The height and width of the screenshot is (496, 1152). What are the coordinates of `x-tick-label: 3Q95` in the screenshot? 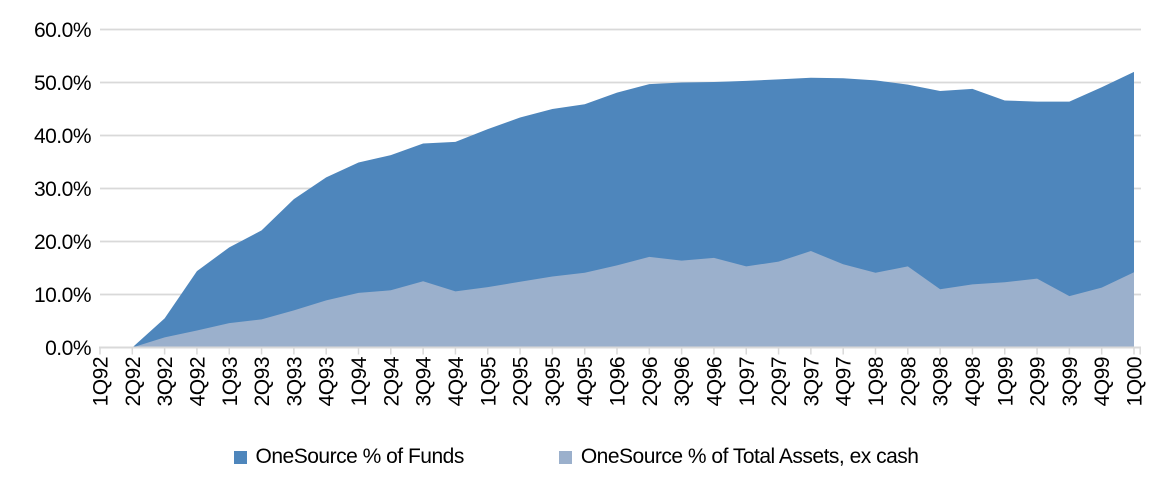 It's located at (553, 381).